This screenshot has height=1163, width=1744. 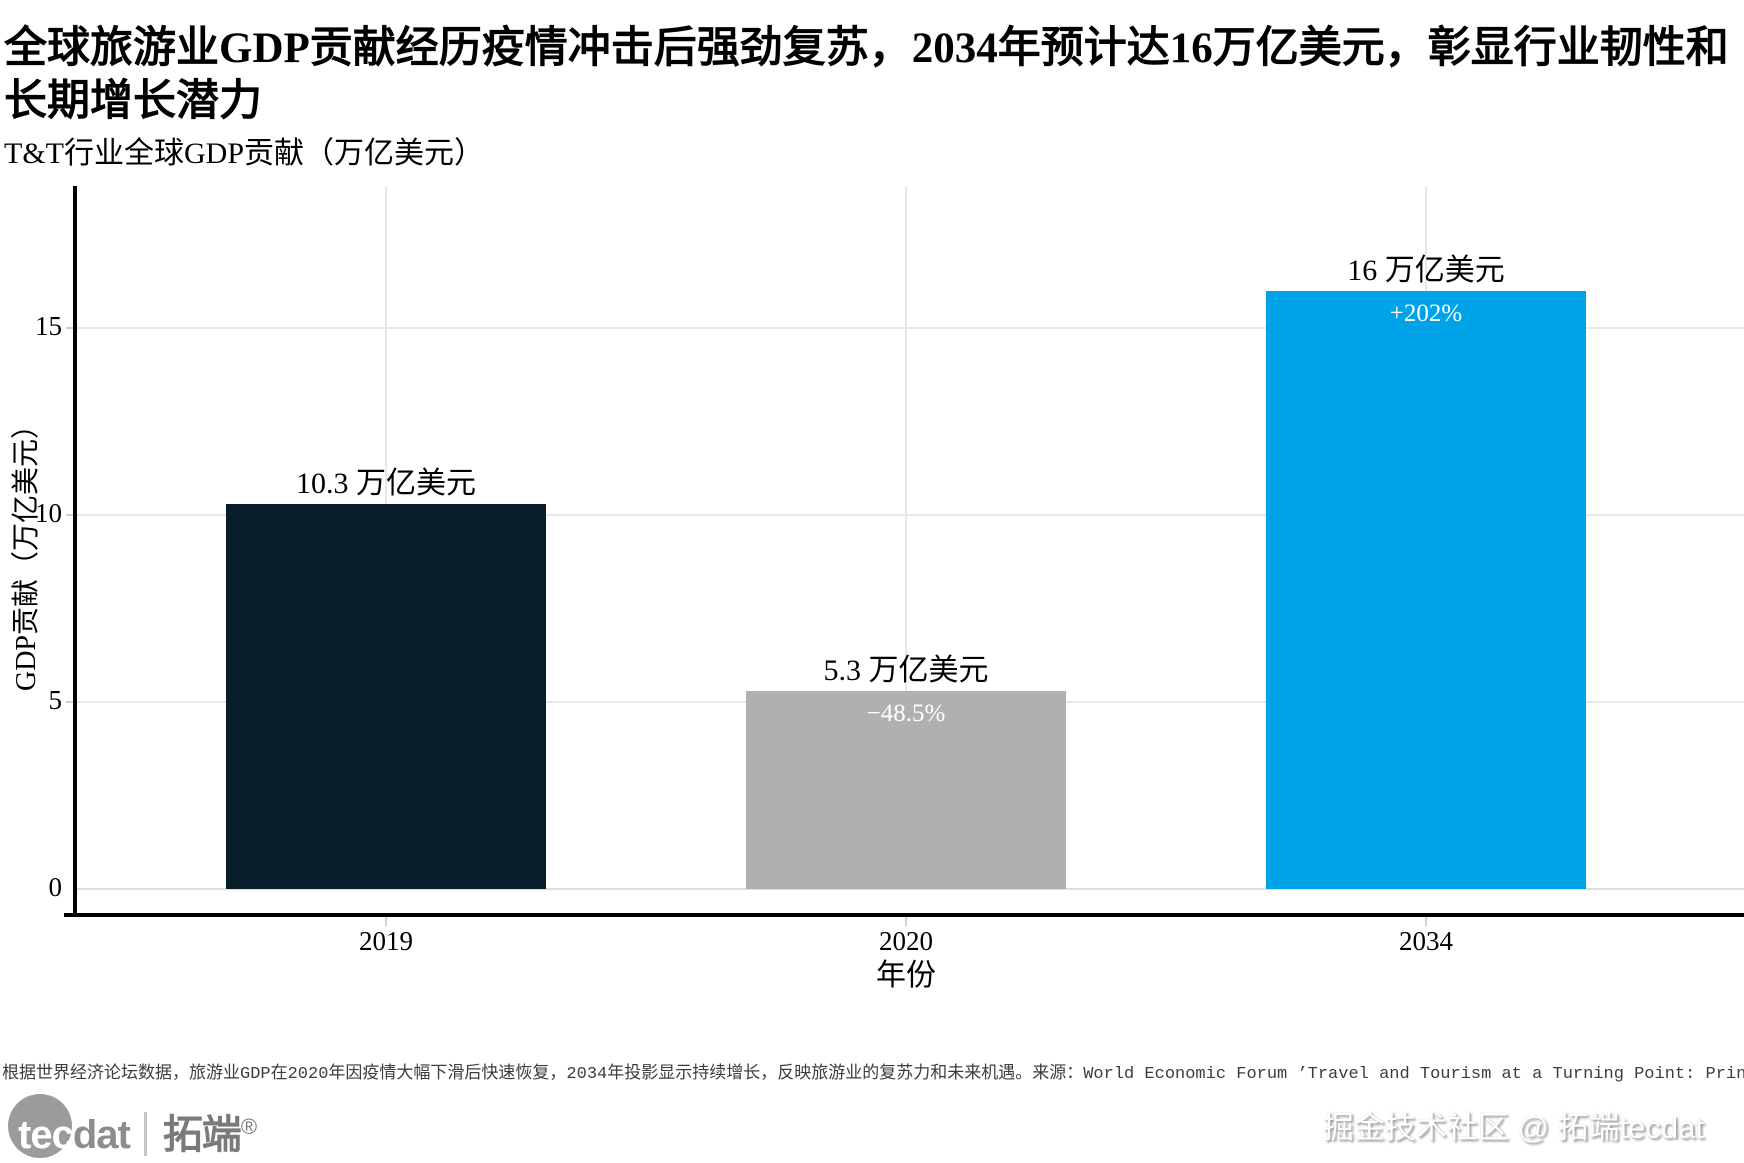 What do you see at coordinates (1426, 941) in the screenshot?
I see `x-tick-label-2034: 2034` at bounding box center [1426, 941].